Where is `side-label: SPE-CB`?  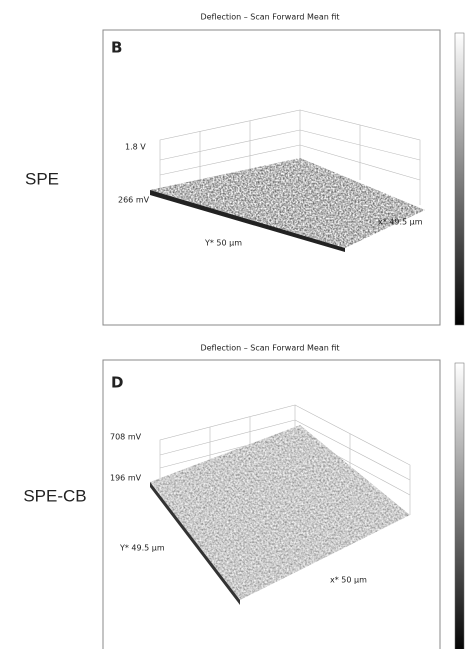
side-label: SPE-CB is located at coordinates (54, 495).